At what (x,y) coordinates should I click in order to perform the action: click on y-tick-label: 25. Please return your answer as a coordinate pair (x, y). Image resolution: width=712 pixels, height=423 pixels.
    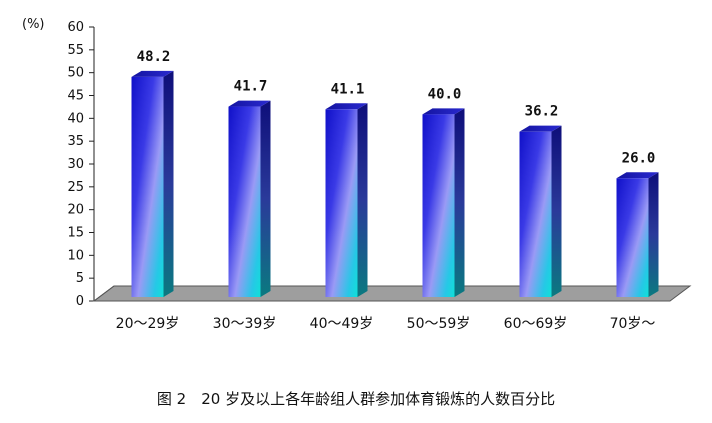
    Looking at the image, I should click on (75, 187).